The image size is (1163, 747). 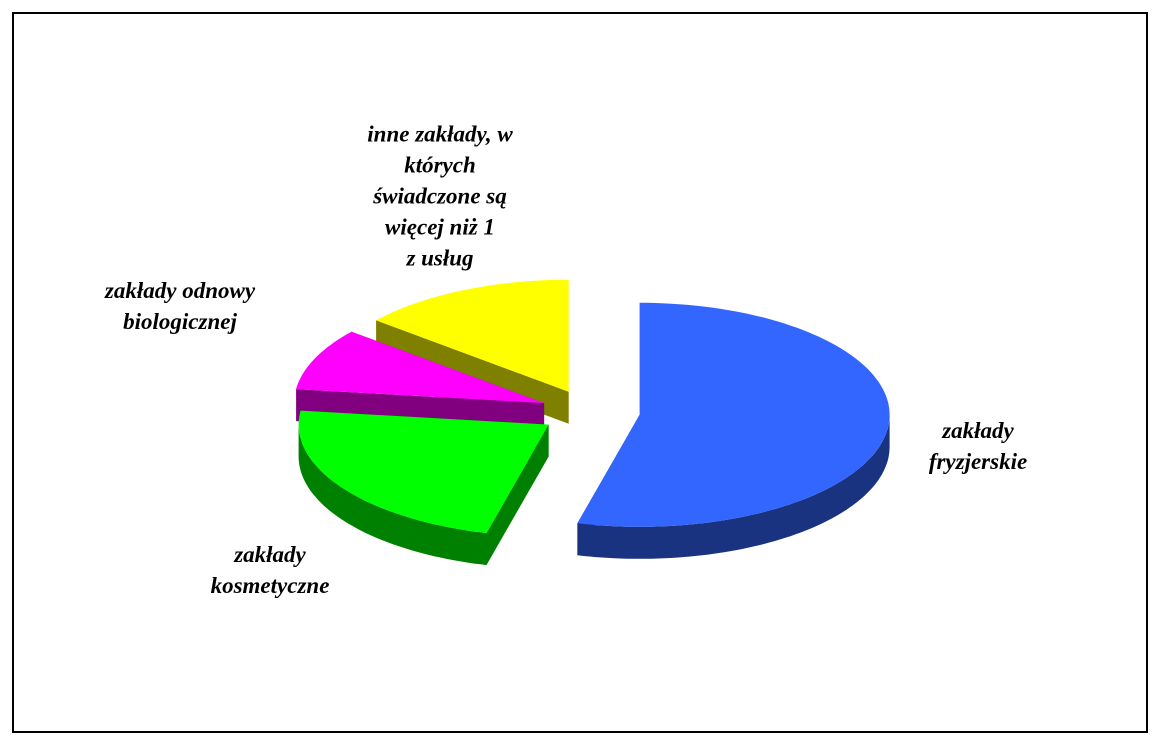 I want to click on slice-label: zakłady fryzjerskie, so click(x=978, y=446).